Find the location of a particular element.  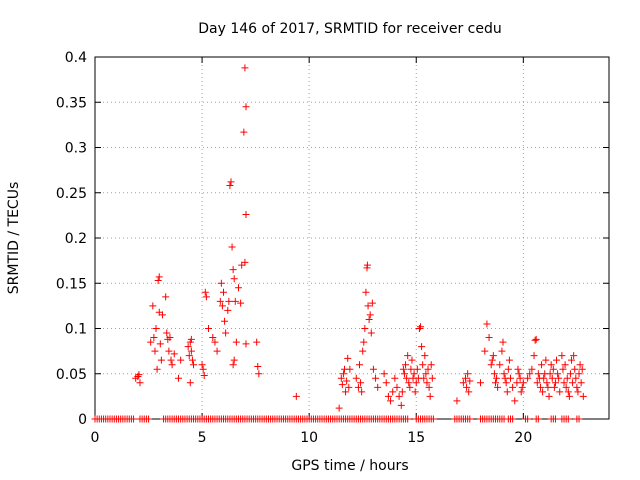

y-tick-label: 0.2 is located at coordinates (76, 239).